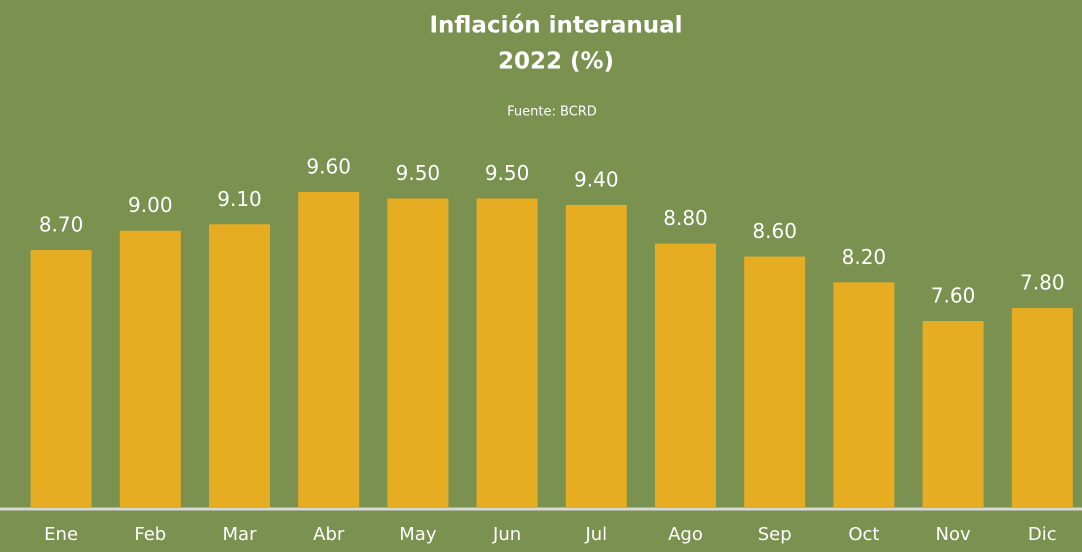  What do you see at coordinates (556, 62) in the screenshot?
I see `chart-title: 2022 (%)` at bounding box center [556, 62].